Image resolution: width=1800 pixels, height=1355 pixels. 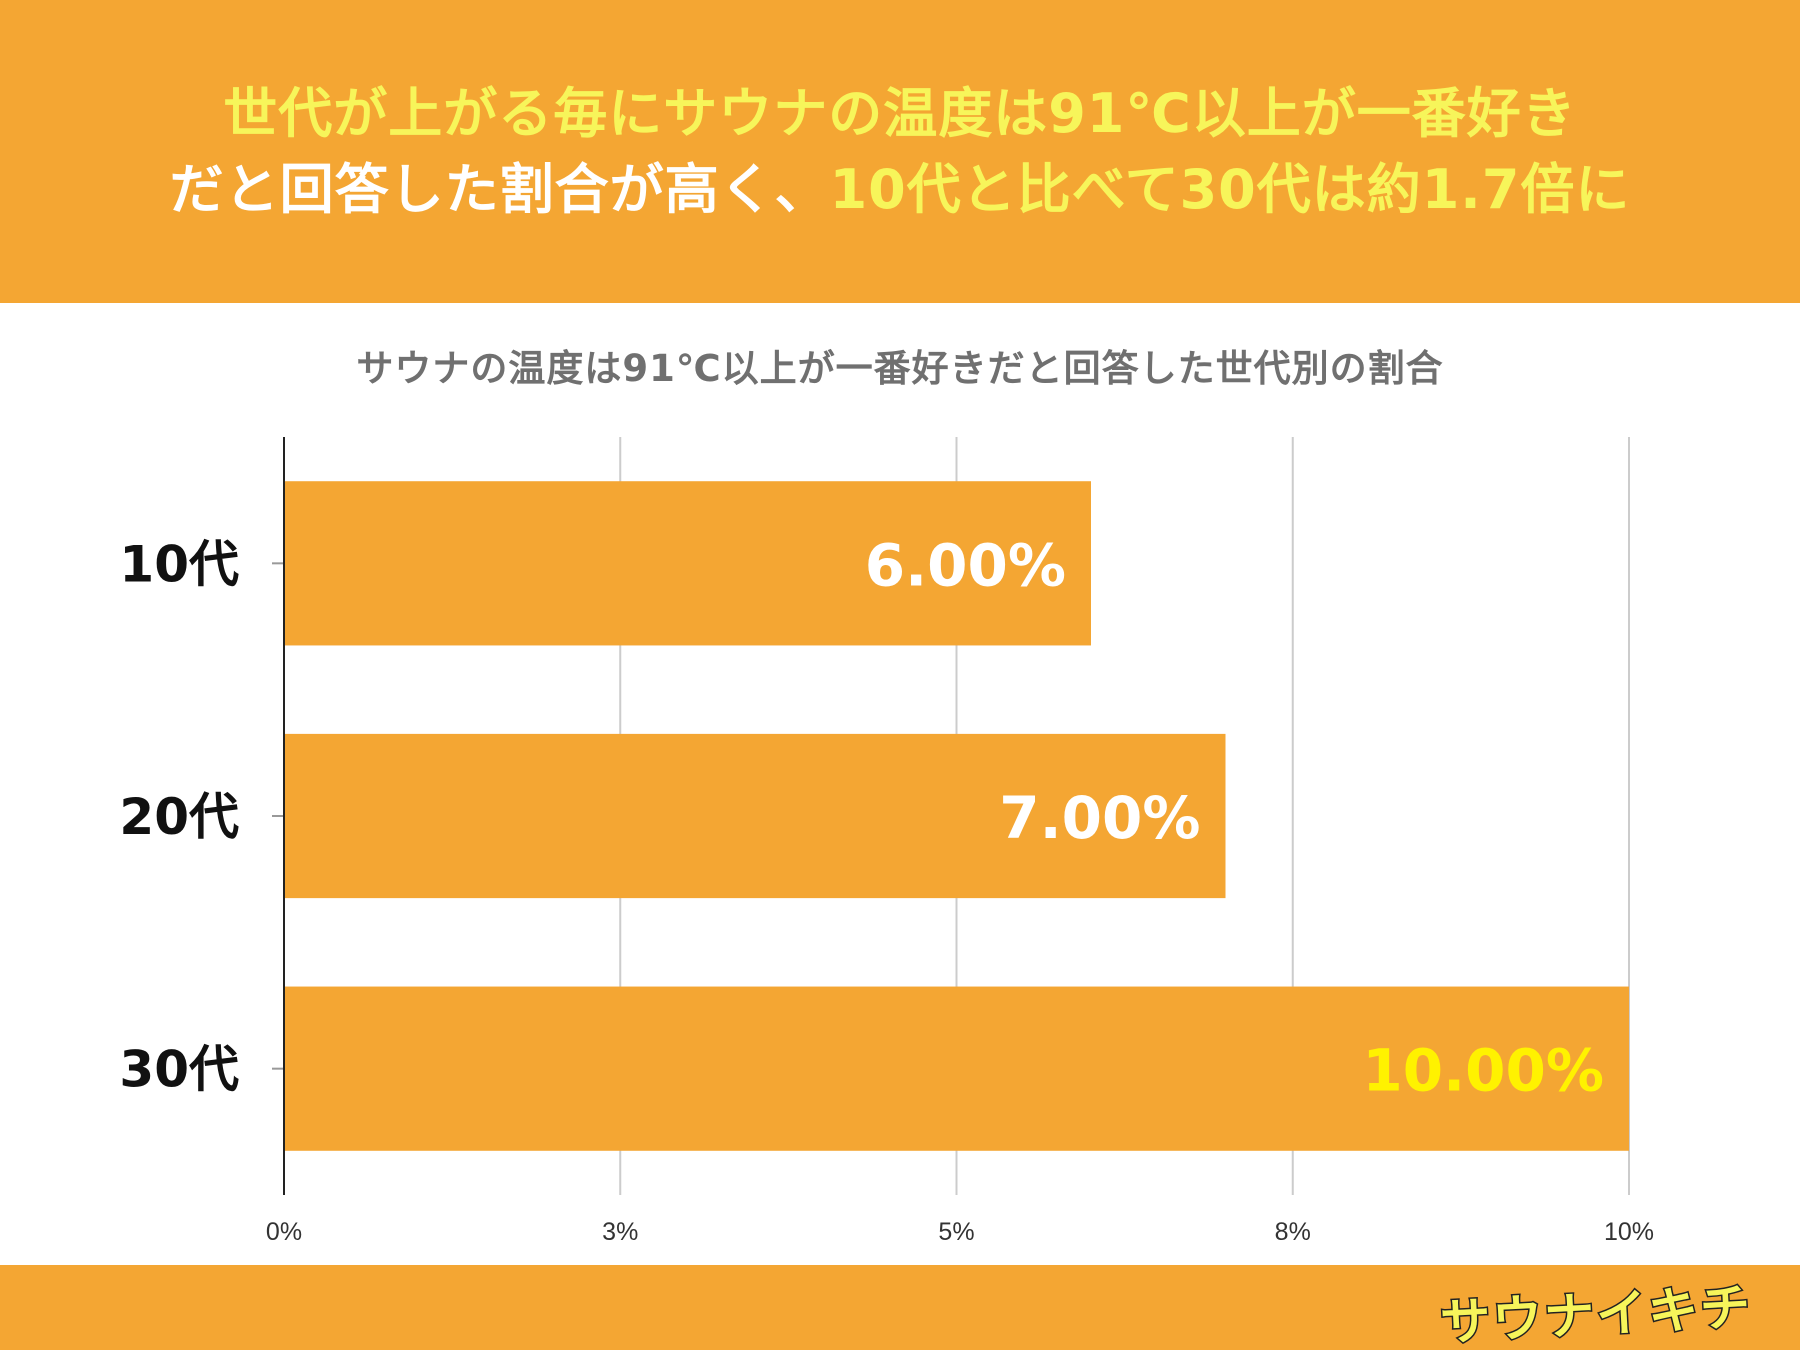 I want to click on headline-line-1-part-1: 世代が上がる毎にサウナの温度は91℃以上が一番好き, so click(x=900, y=113).